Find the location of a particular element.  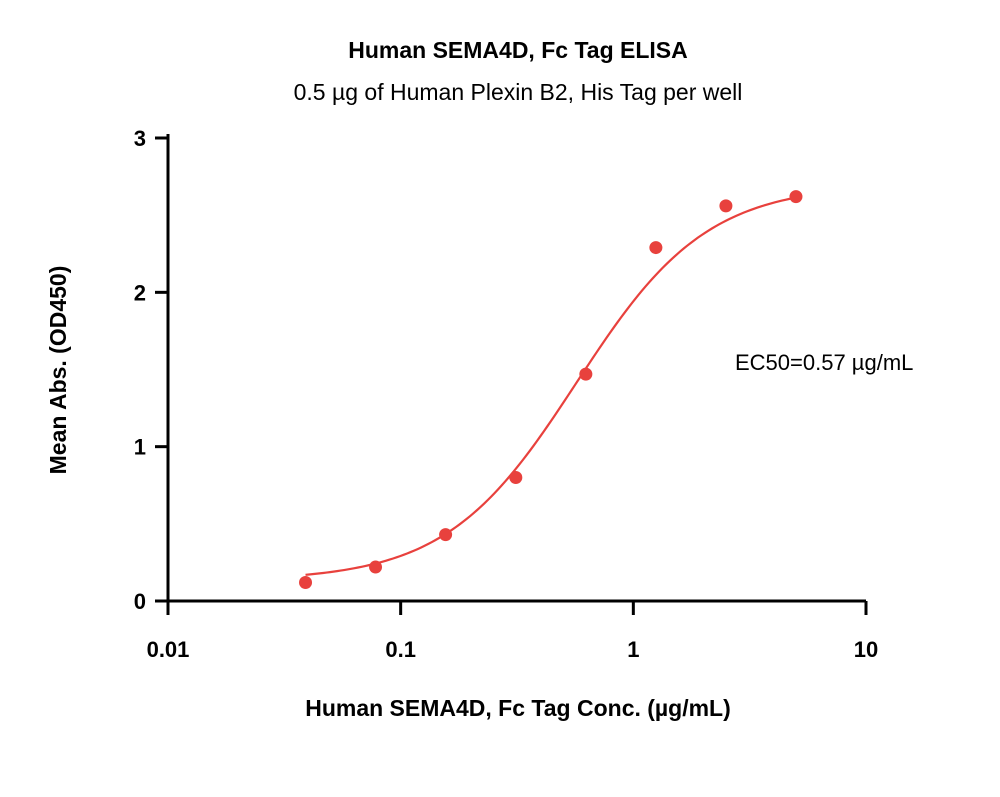

x-tick-label: 1 is located at coordinates (633, 649).